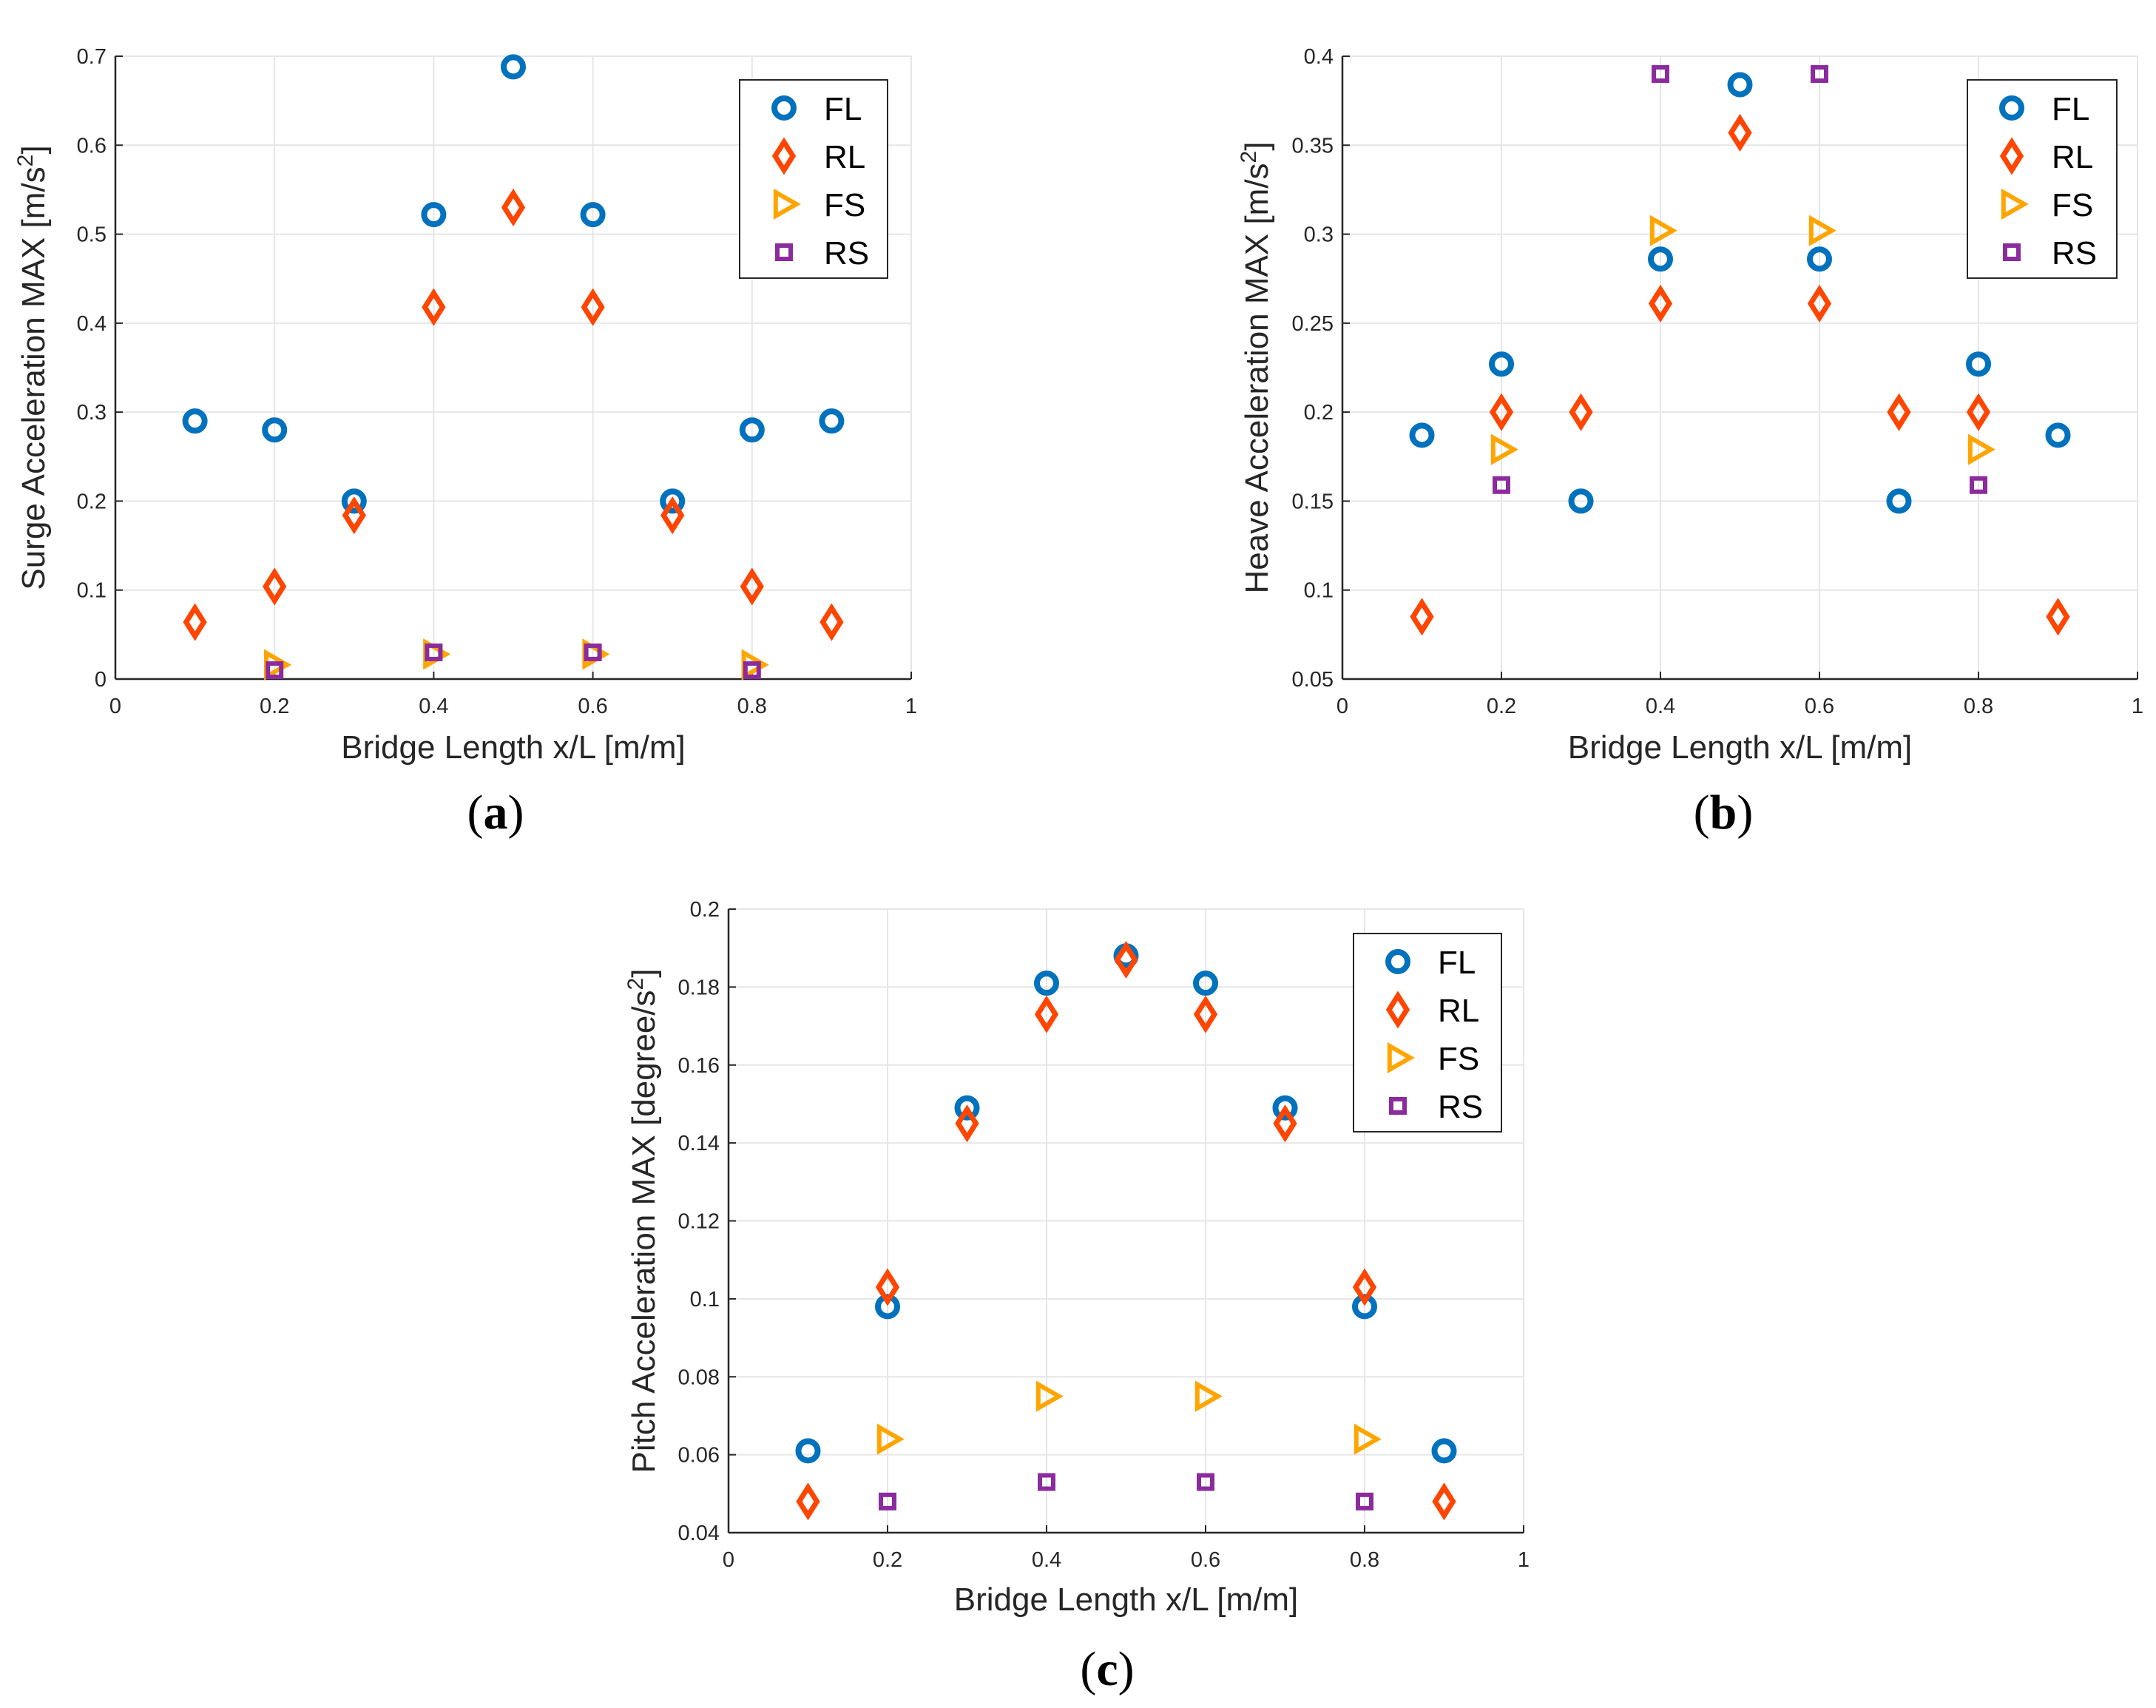  What do you see at coordinates (495, 813) in the screenshot?
I see `panel-label: (a)` at bounding box center [495, 813].